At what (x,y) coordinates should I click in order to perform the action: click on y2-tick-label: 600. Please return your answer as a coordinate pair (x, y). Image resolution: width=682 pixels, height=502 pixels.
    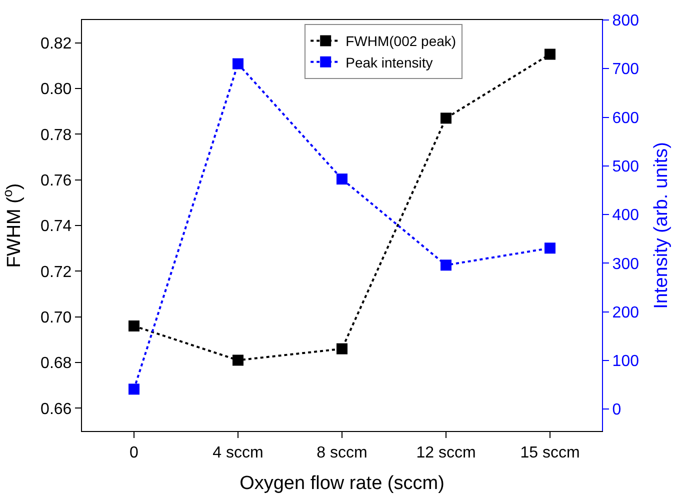
    Looking at the image, I should click on (626, 118).